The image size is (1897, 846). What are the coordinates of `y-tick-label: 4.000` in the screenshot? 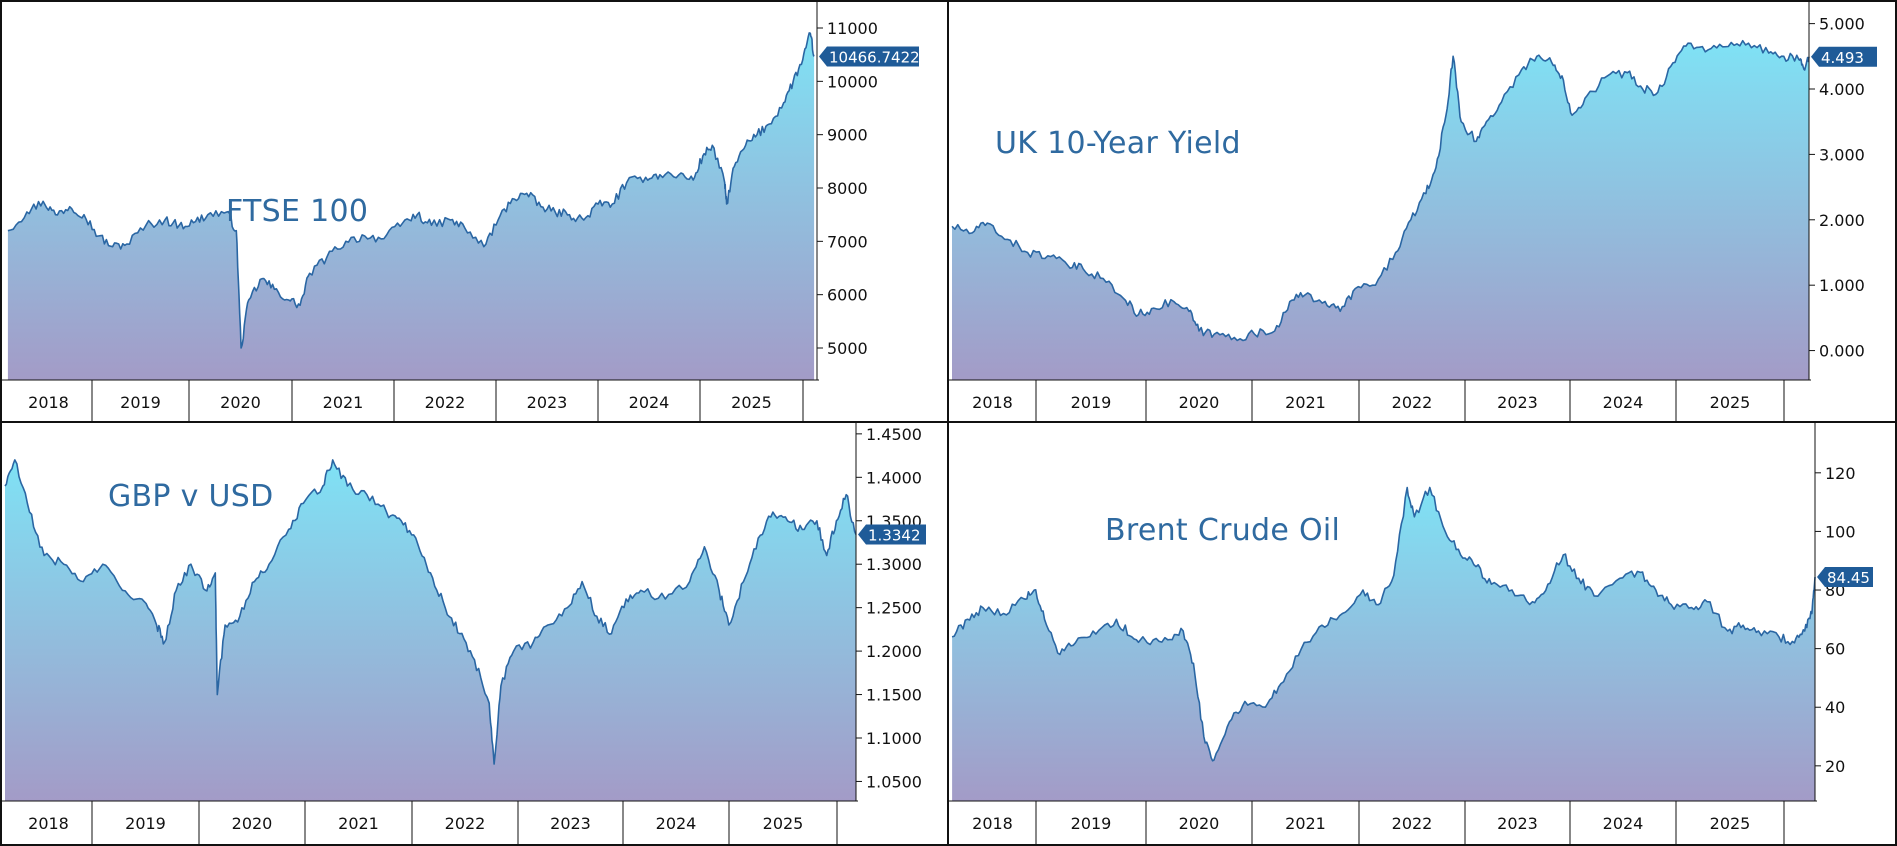 It's located at (1842, 89).